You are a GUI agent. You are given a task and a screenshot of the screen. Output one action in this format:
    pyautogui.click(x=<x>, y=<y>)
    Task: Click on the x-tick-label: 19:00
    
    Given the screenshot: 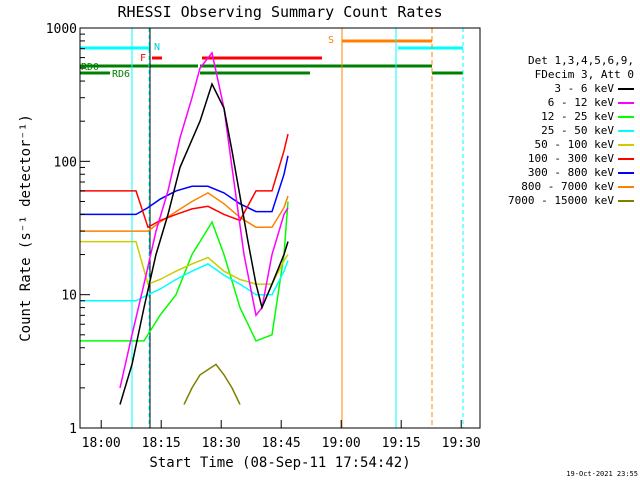 What is the action you would take?
    pyautogui.click(x=341, y=443)
    